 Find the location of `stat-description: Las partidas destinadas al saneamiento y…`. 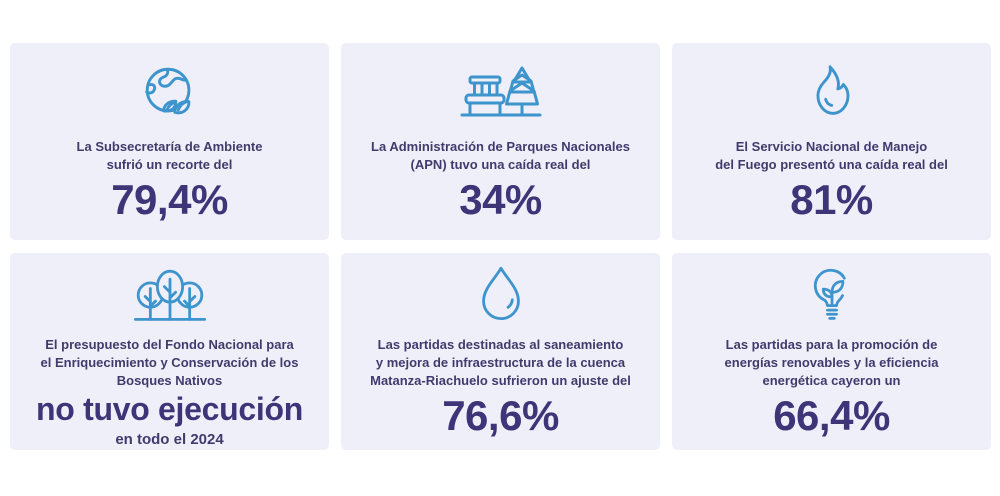

stat-description: Las partidas destinadas al saneamiento y… is located at coordinates (500, 363).